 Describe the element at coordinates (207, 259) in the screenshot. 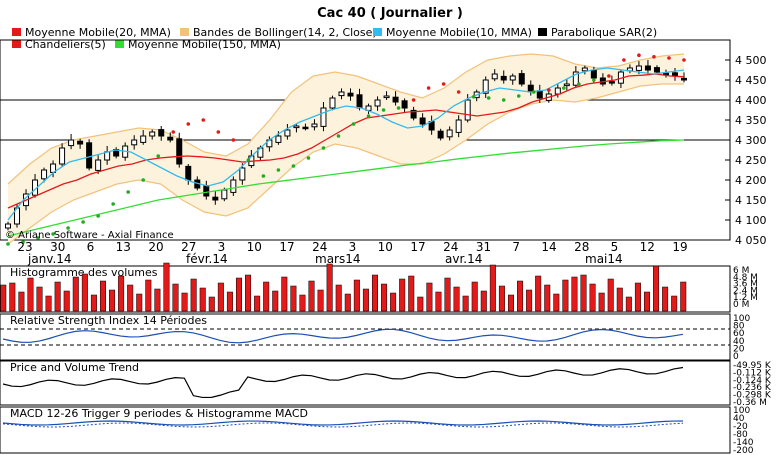

I see `month-tick-label: févr.14` at that location.